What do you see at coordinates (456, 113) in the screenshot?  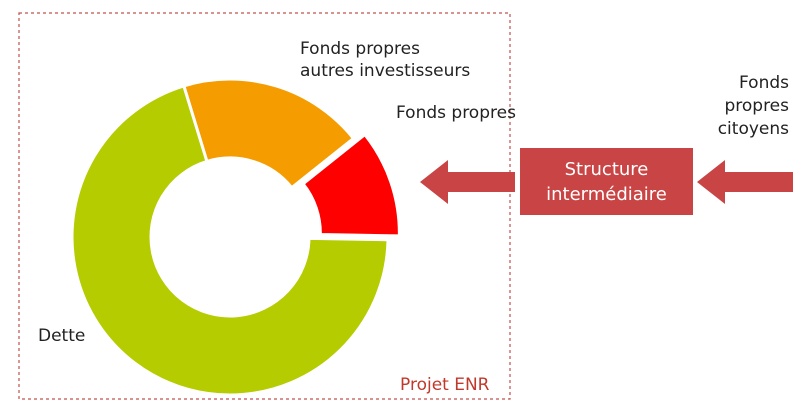 I see `segment-label: Fonds propres` at bounding box center [456, 113].